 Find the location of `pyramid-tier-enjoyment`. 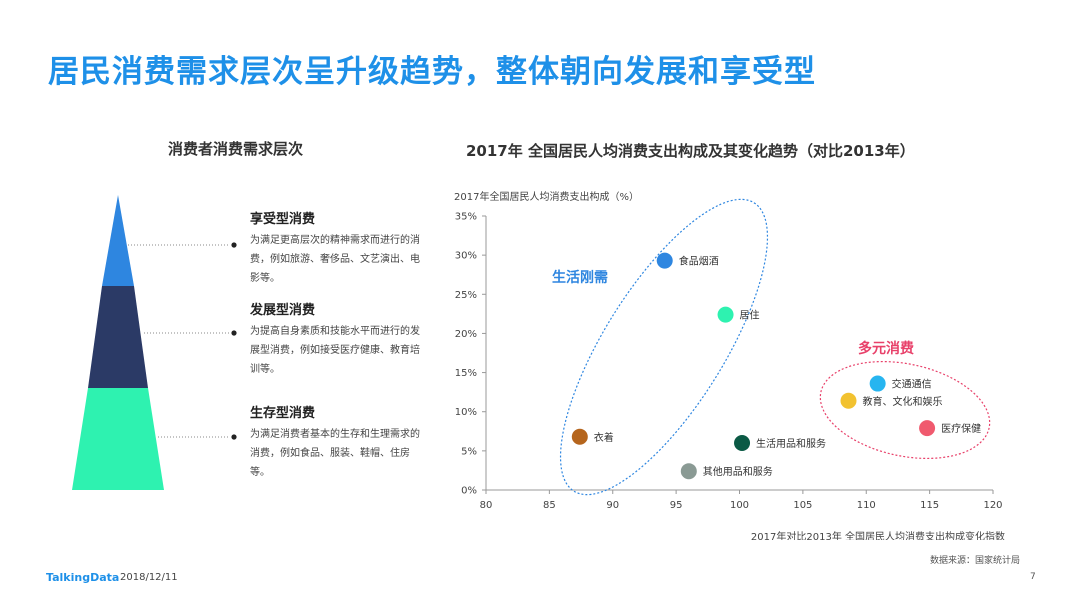

pyramid-tier-enjoyment is located at coordinates (118, 240).